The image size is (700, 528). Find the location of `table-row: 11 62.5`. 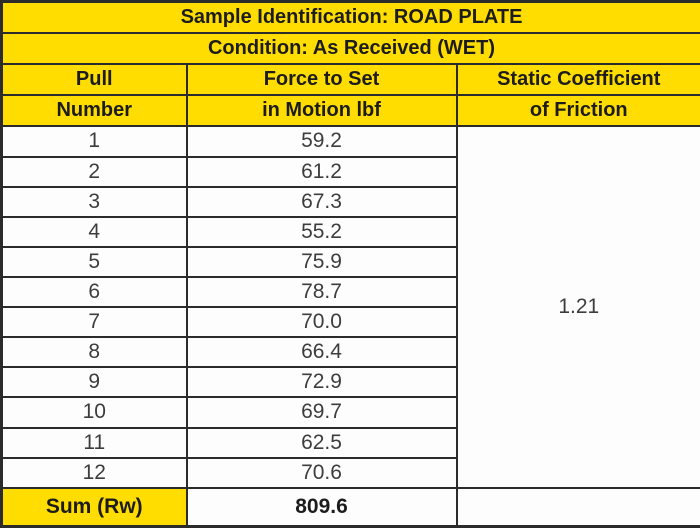

table-row: 11 62.5 is located at coordinates (350, 442).